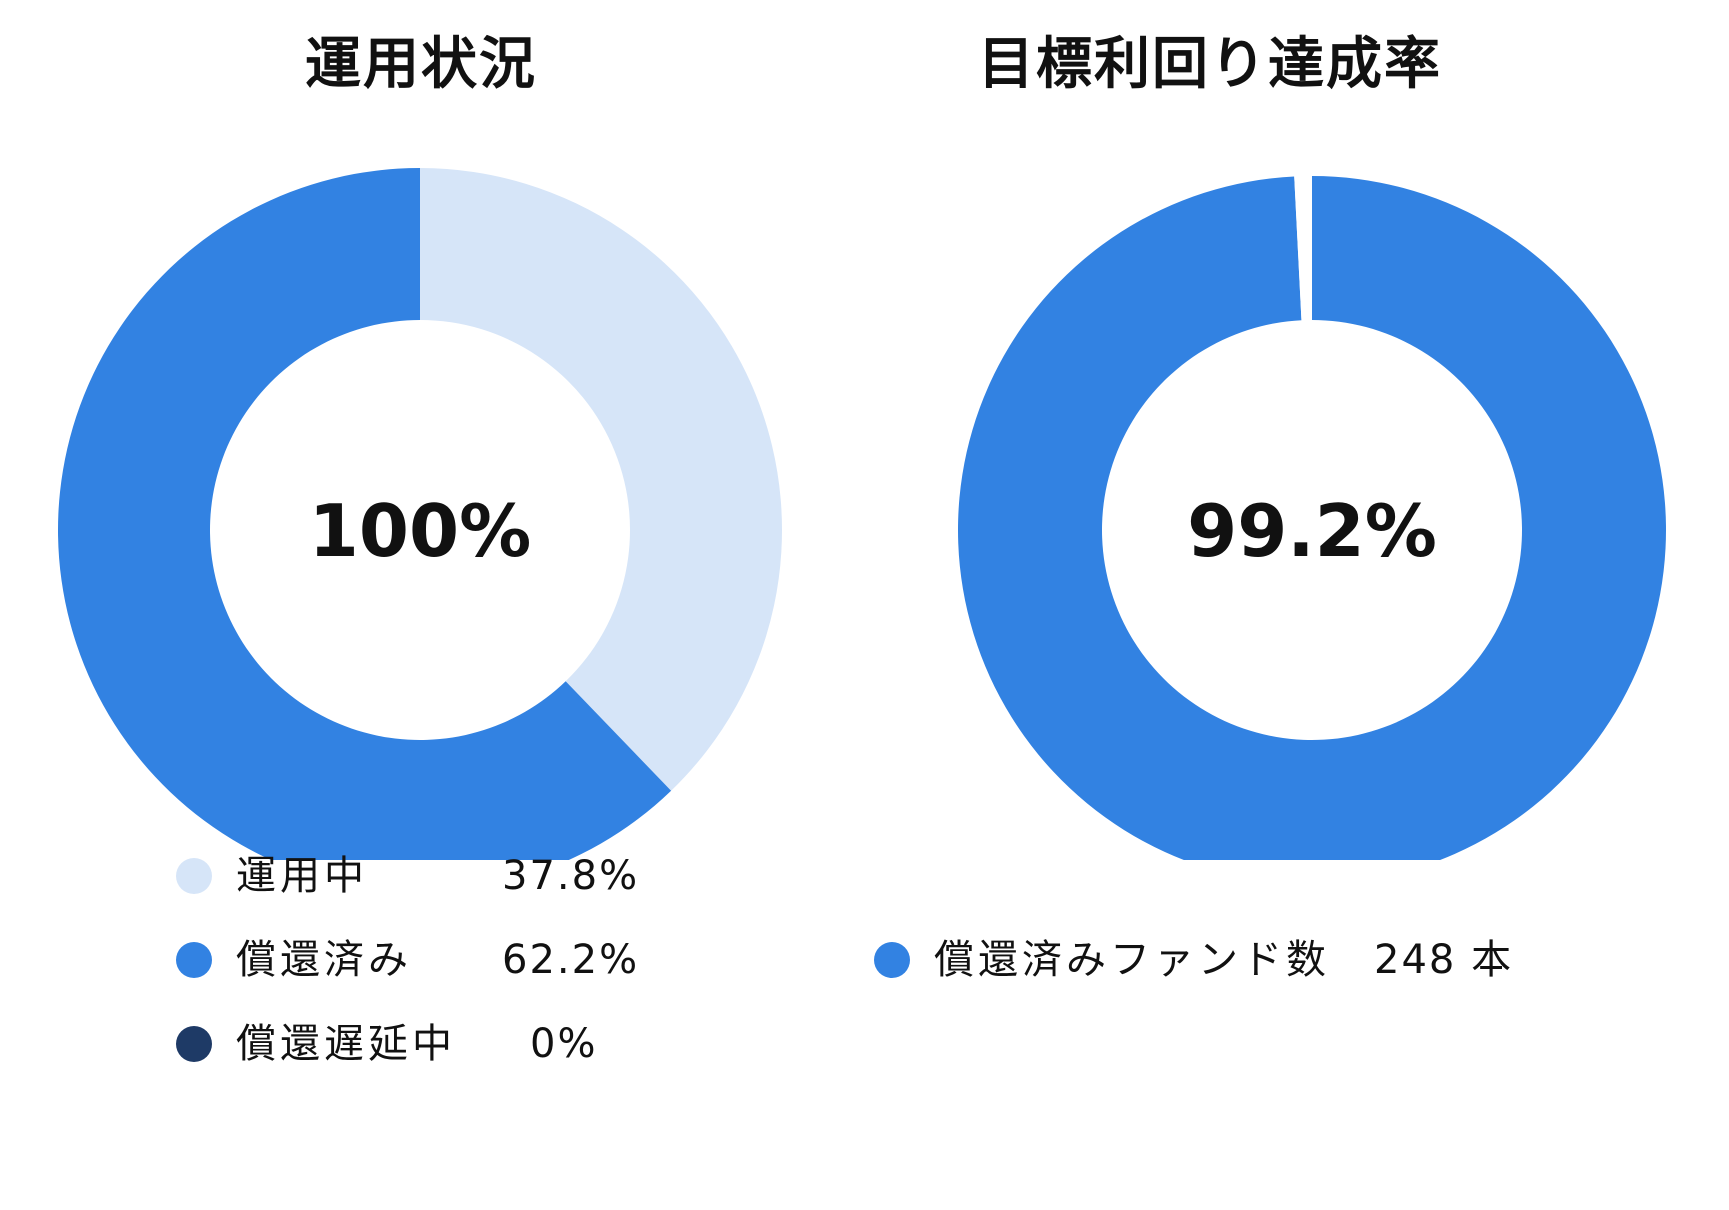 The width and height of the screenshot is (1729, 1210). I want to click on legend-value-delayed: 0%, so click(564, 1044).